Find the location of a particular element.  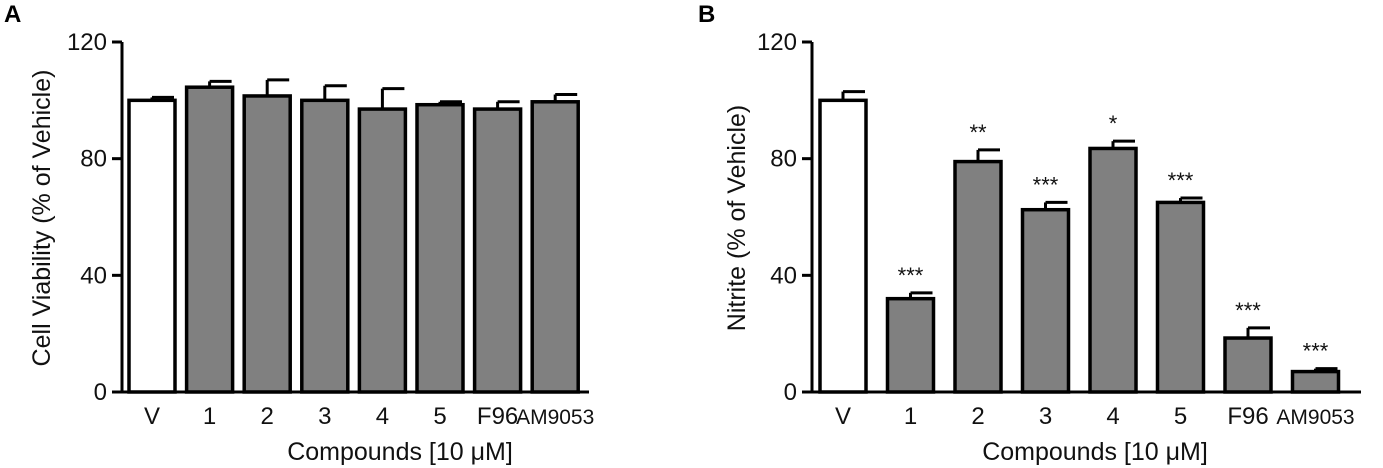

panel-a-x-tick-label: V is located at coordinates (152, 416).